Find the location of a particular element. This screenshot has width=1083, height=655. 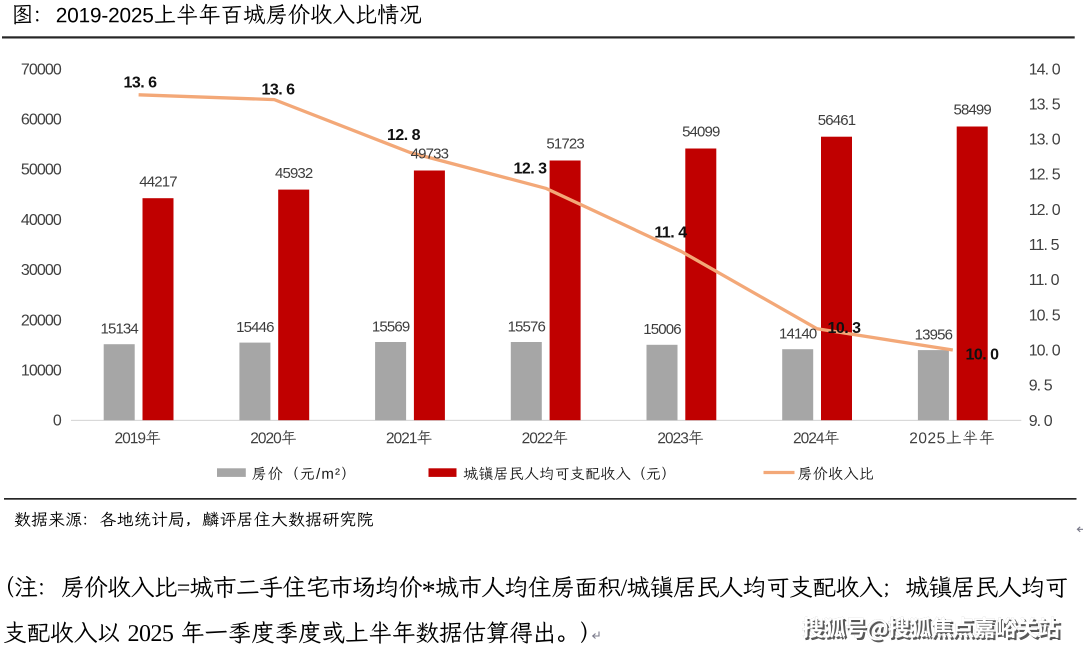

svg-text: 13. 5 is located at coordinates (1045, 104).